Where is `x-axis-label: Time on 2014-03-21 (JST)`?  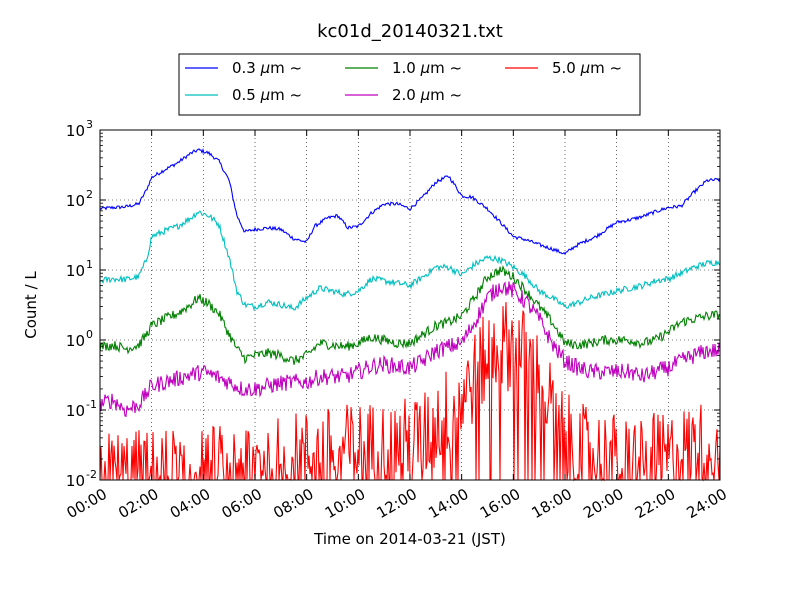 x-axis-label: Time on 2014-03-21 (JST) is located at coordinates (409, 539).